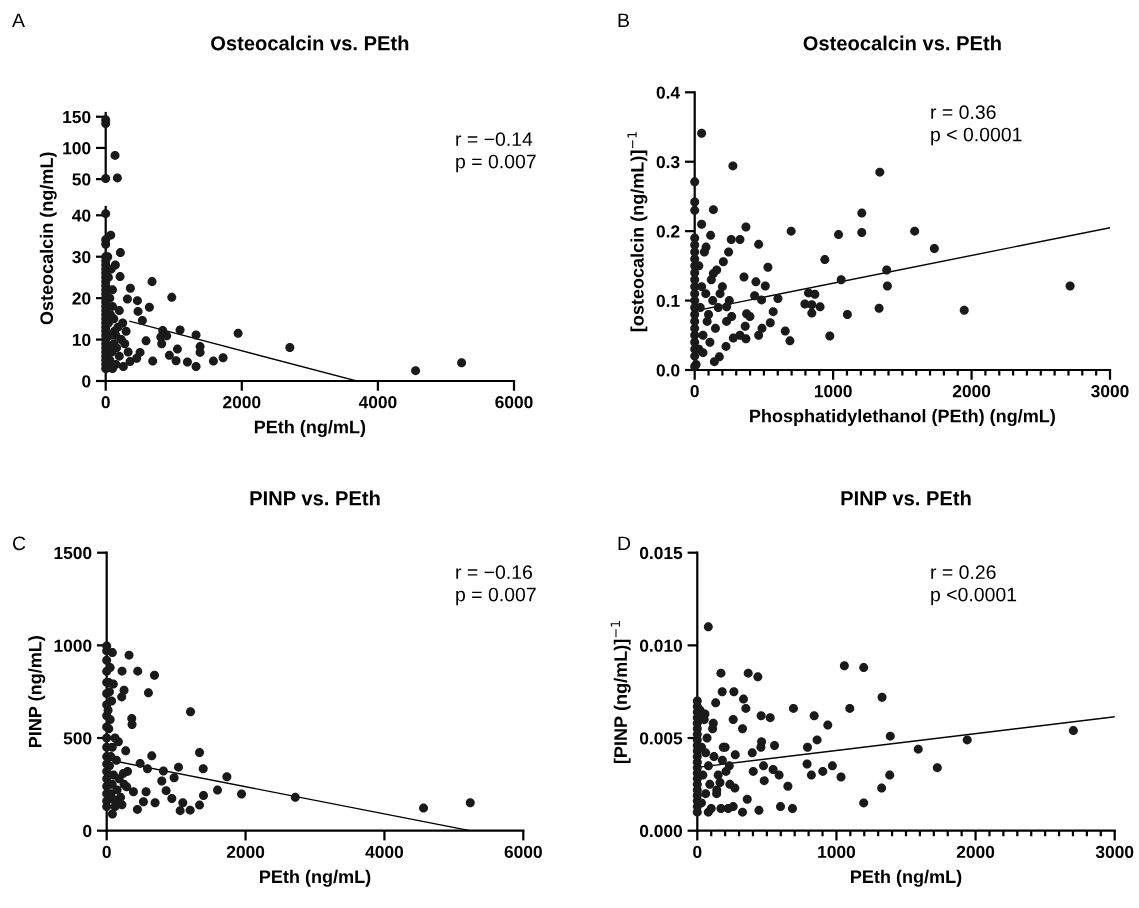 Image resolution: width=1139 pixels, height=908 pixels. What do you see at coordinates (81, 340) in the screenshot?
I see `y-tick-label: 10` at bounding box center [81, 340].